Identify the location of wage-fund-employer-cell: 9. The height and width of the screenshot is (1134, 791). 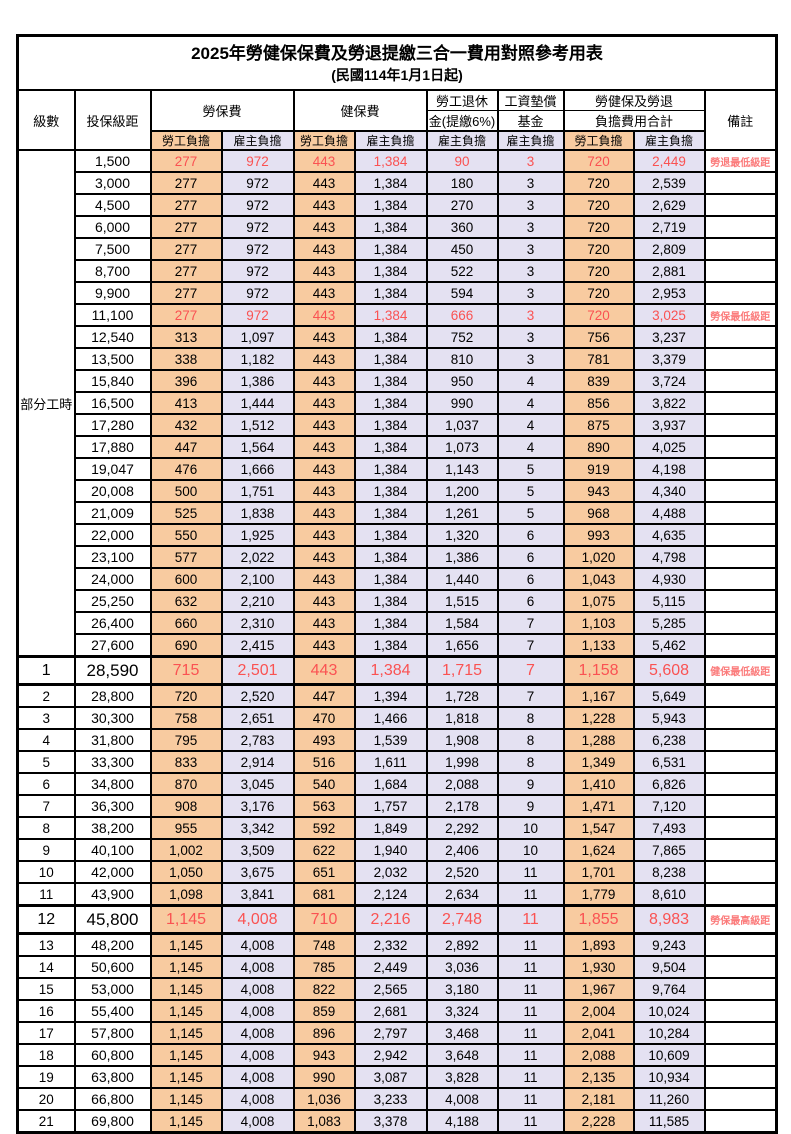
(530, 806).